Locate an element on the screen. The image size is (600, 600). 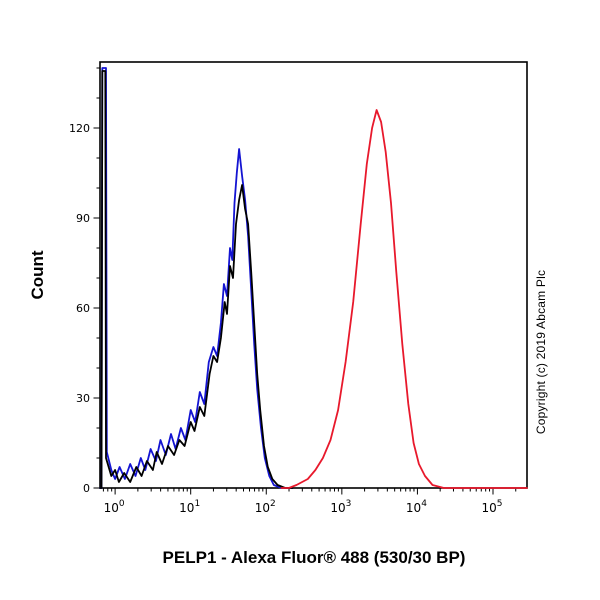
y-tick-label: 60 is located at coordinates (83, 308).